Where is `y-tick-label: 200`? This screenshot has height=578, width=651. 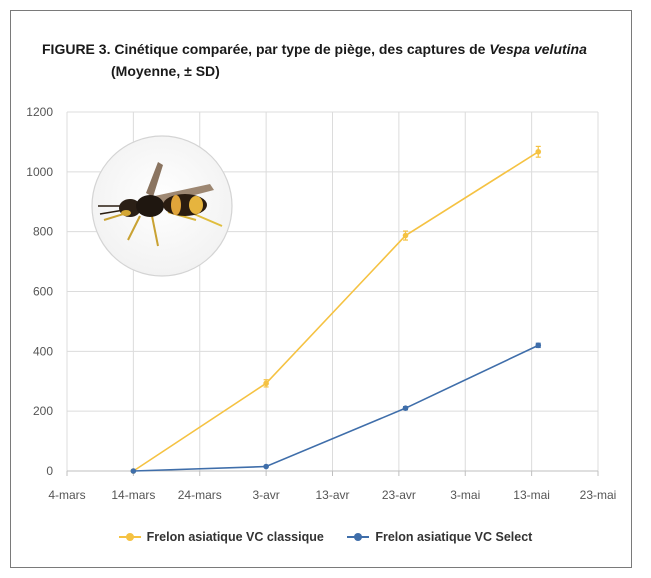
y-tick-label: 200 is located at coordinates (43, 411).